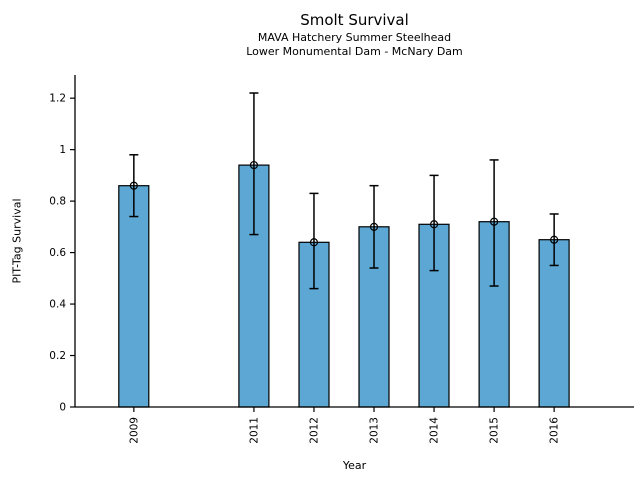  Describe the element at coordinates (57, 253) in the screenshot. I see `y-tick-label: 0.6` at that location.